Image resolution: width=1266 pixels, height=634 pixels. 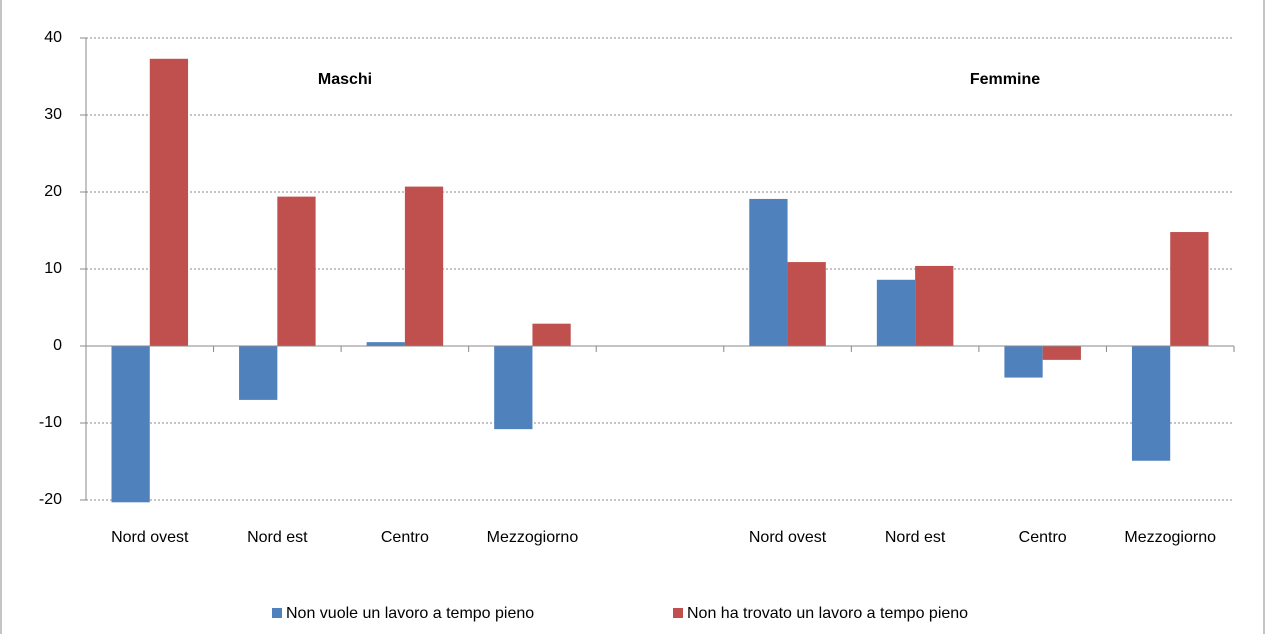 What do you see at coordinates (345, 79) in the screenshot?
I see `annotation: Maschi` at bounding box center [345, 79].